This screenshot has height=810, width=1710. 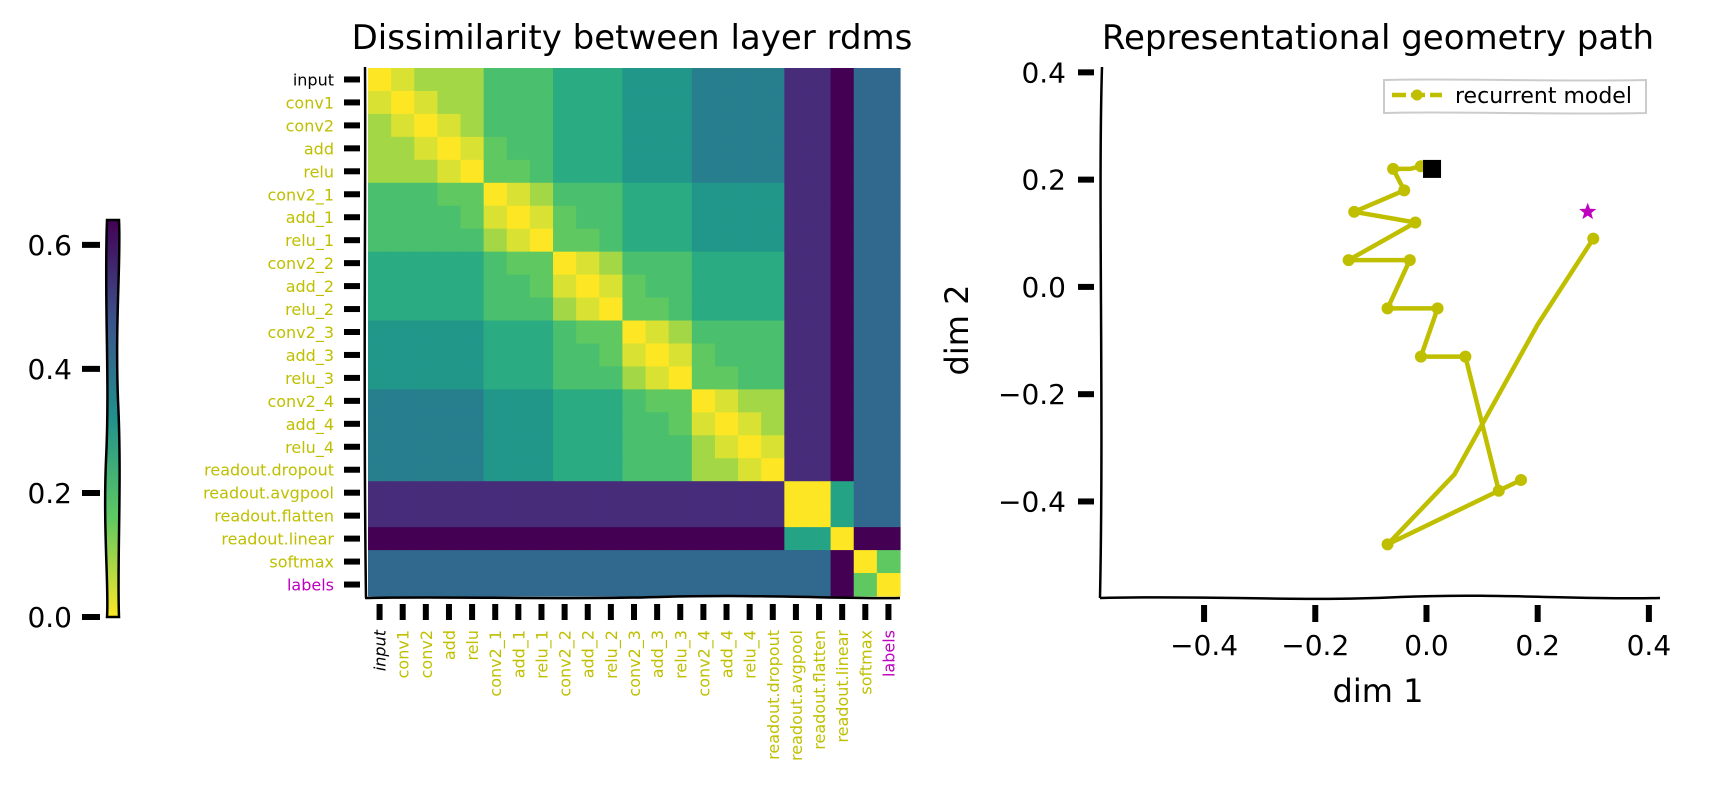 I want to click on path-bottom-spine, so click(x=1380, y=597).